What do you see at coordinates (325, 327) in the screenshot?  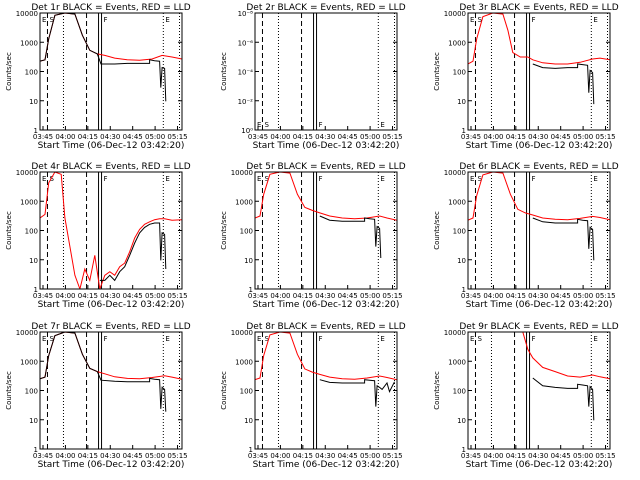 I see `panel-title: Det 8r BLACK = Events, RED = LLD` at bounding box center [325, 327].